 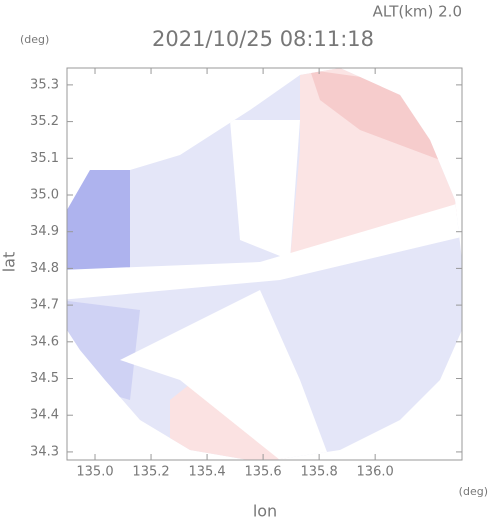 What do you see at coordinates (94, 472) in the screenshot?
I see `x-tick-label: 135.0` at bounding box center [94, 472].